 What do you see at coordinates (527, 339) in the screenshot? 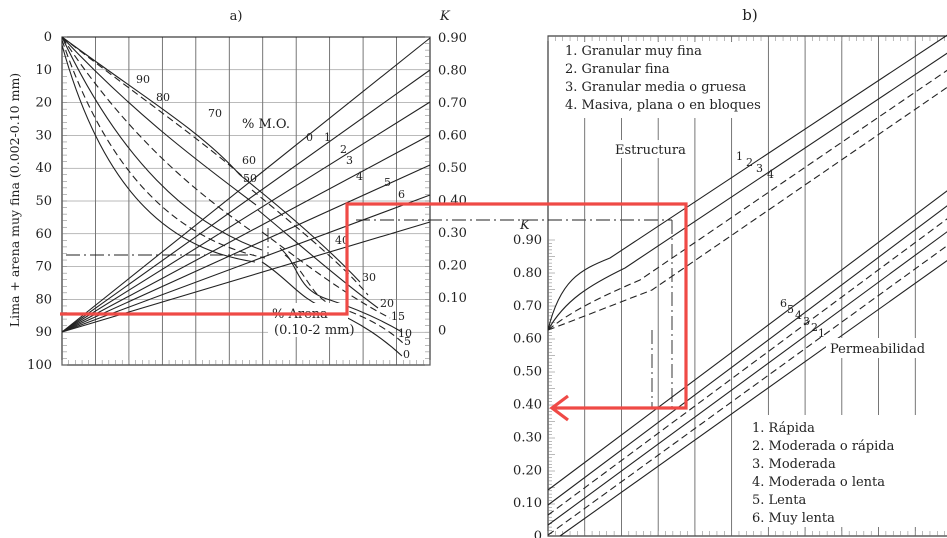
I see `panel-b-k-tick-label: 0.60` at bounding box center [527, 339].